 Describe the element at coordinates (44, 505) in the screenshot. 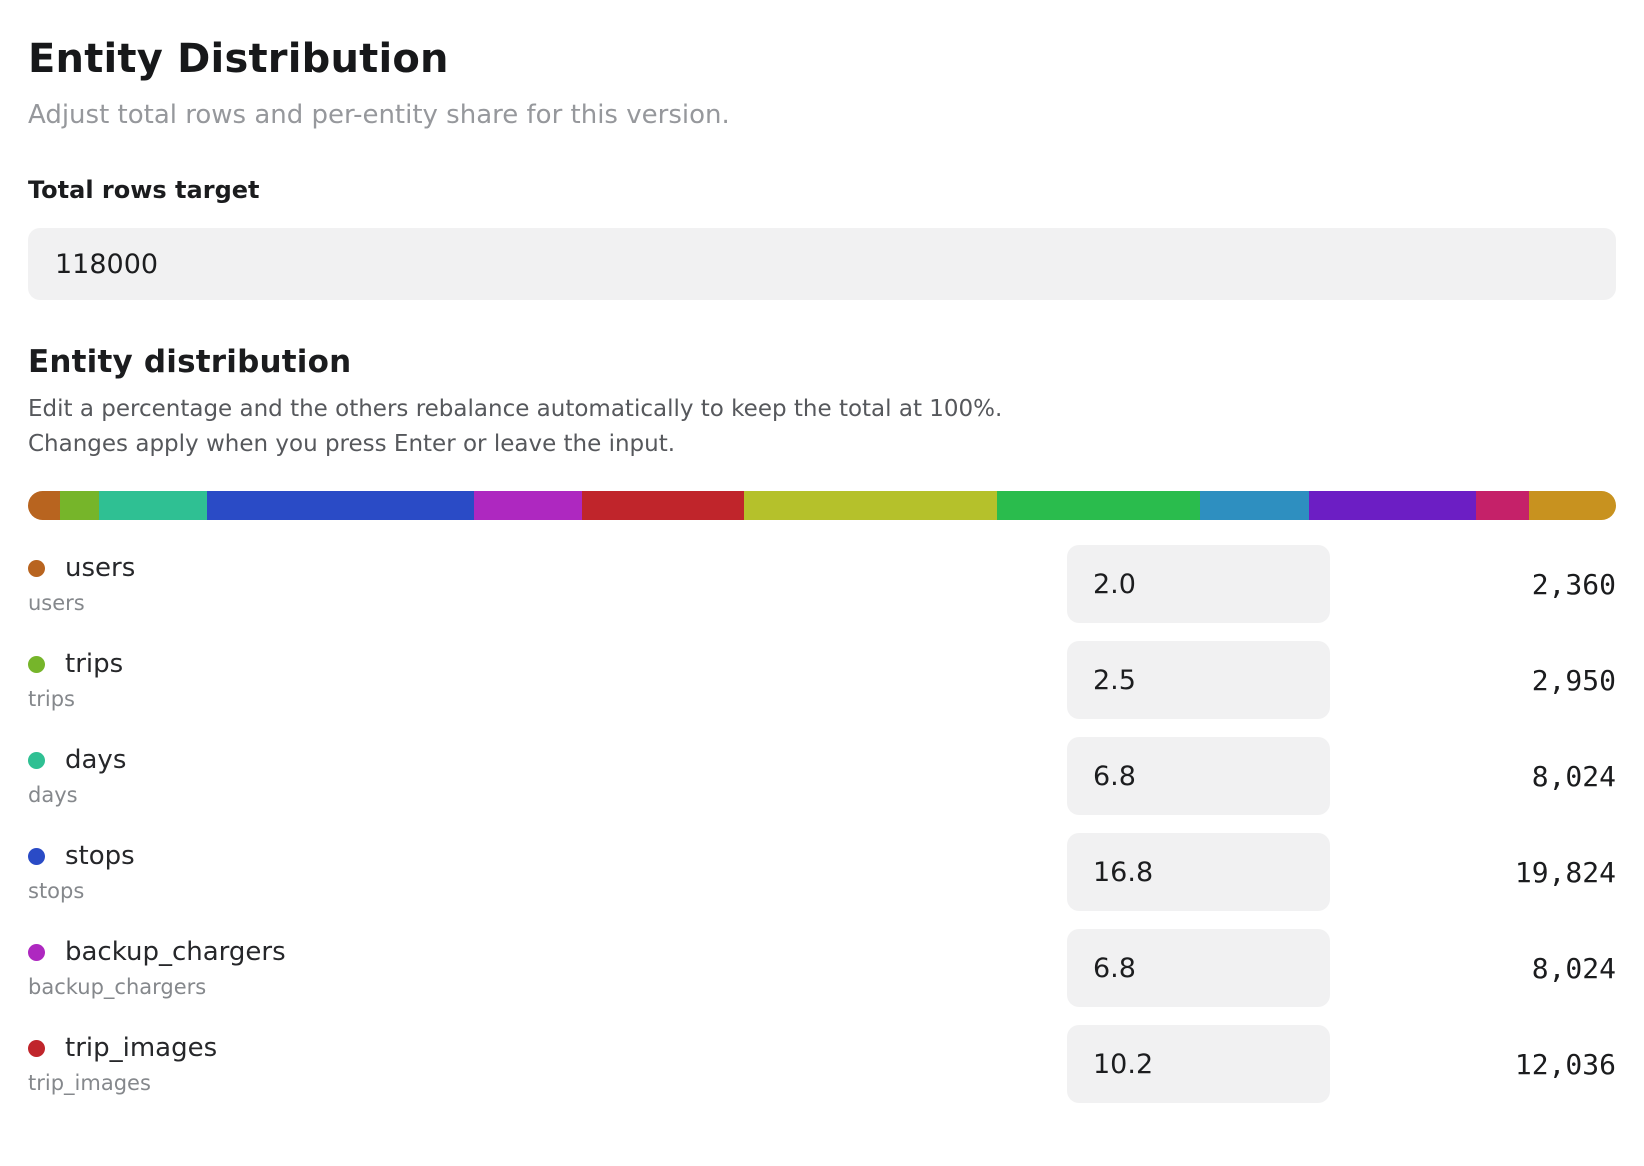

I see `bar-segment-users` at that location.